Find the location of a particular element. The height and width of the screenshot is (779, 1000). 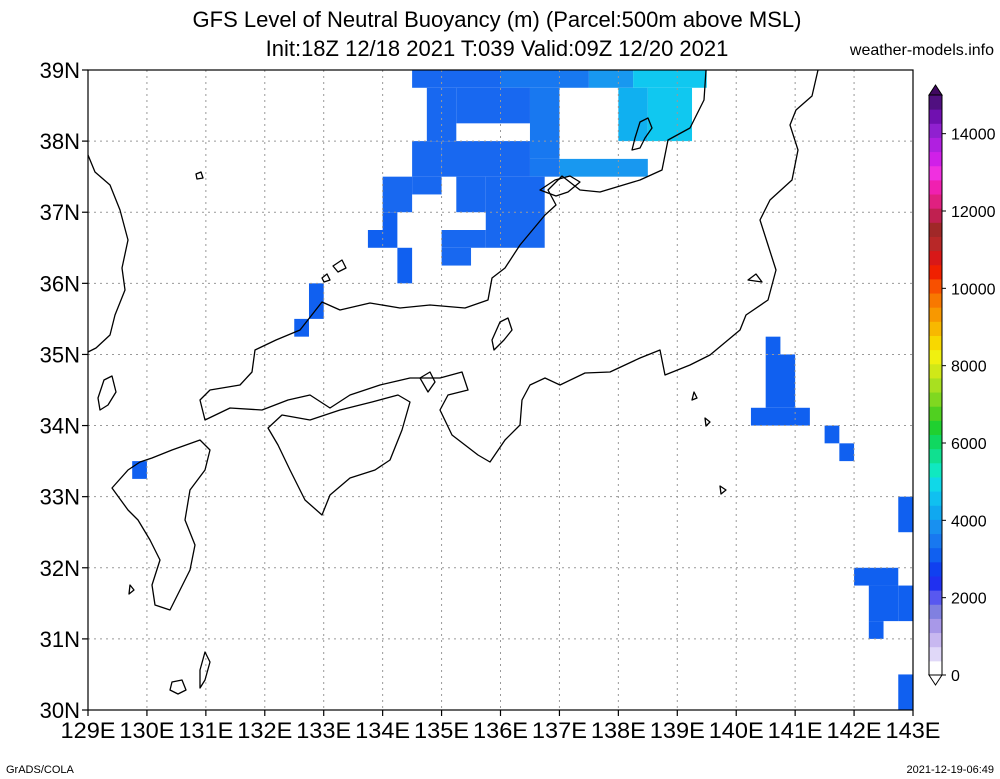

shikoku-coast is located at coordinates (339, 455).